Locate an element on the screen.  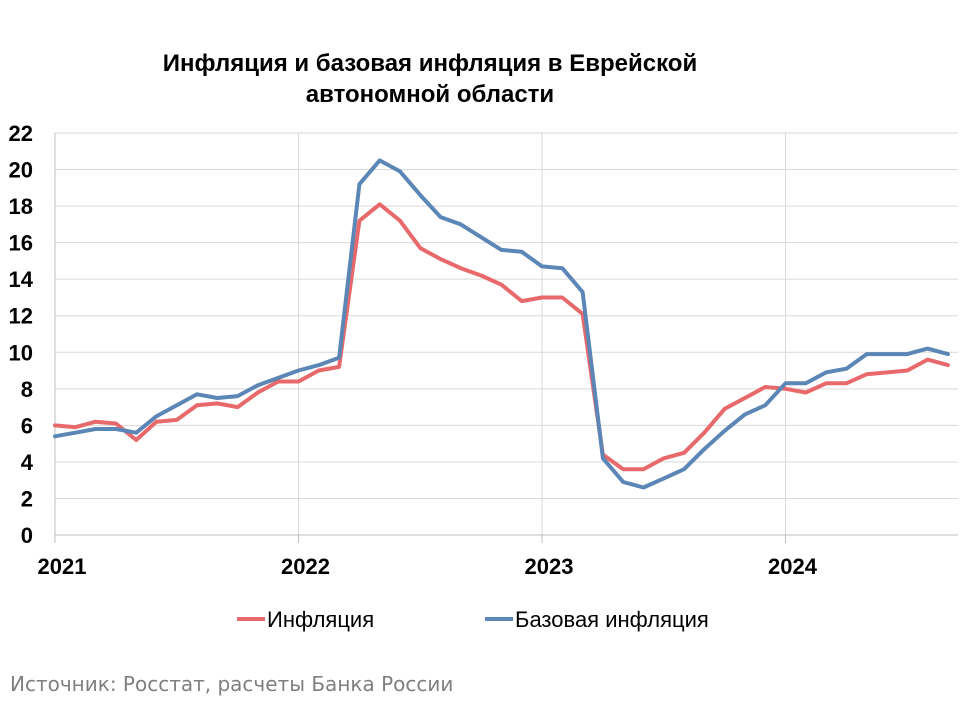
x-tick-label: 2023 is located at coordinates (549, 566).